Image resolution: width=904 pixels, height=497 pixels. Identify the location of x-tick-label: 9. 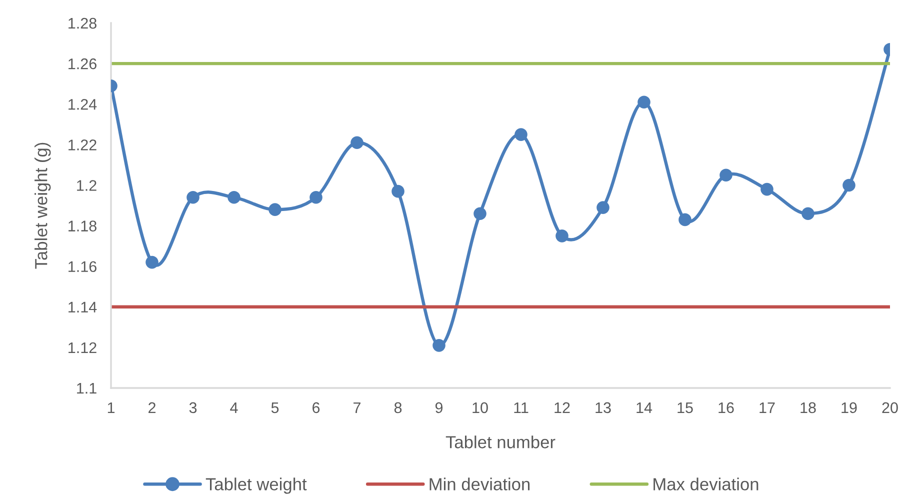
(439, 408).